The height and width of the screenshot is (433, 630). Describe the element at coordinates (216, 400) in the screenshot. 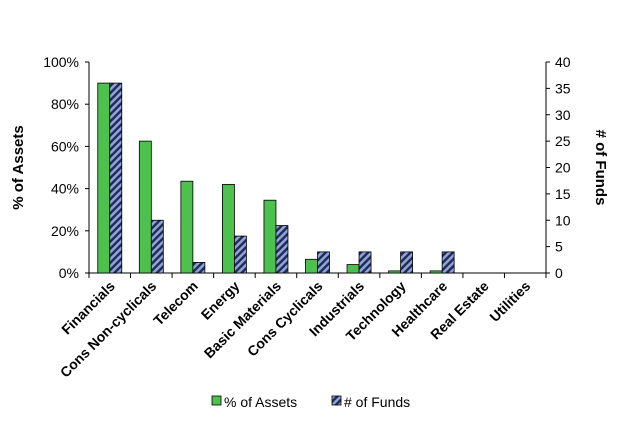

I see `legend-swatch-assets` at that location.